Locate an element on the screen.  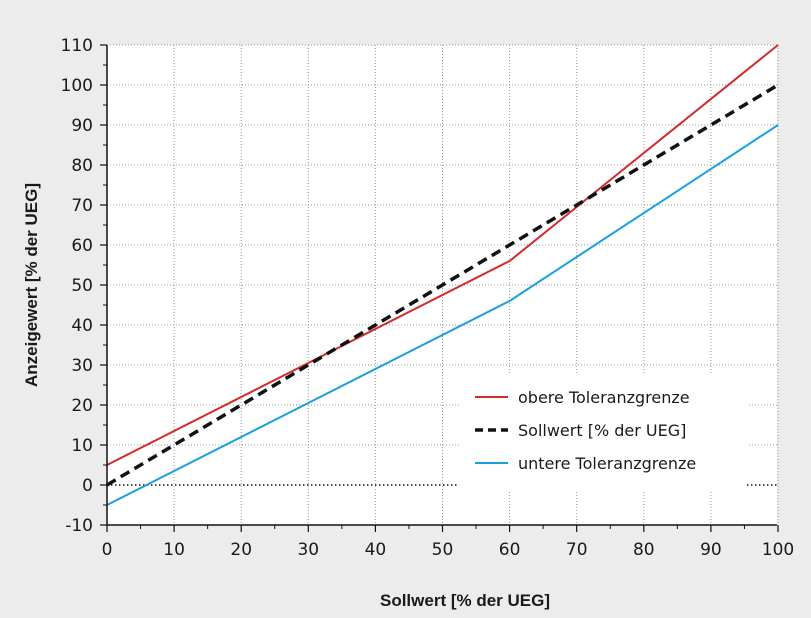
legend-label: untere Toleranzgrenze is located at coordinates (607, 463).